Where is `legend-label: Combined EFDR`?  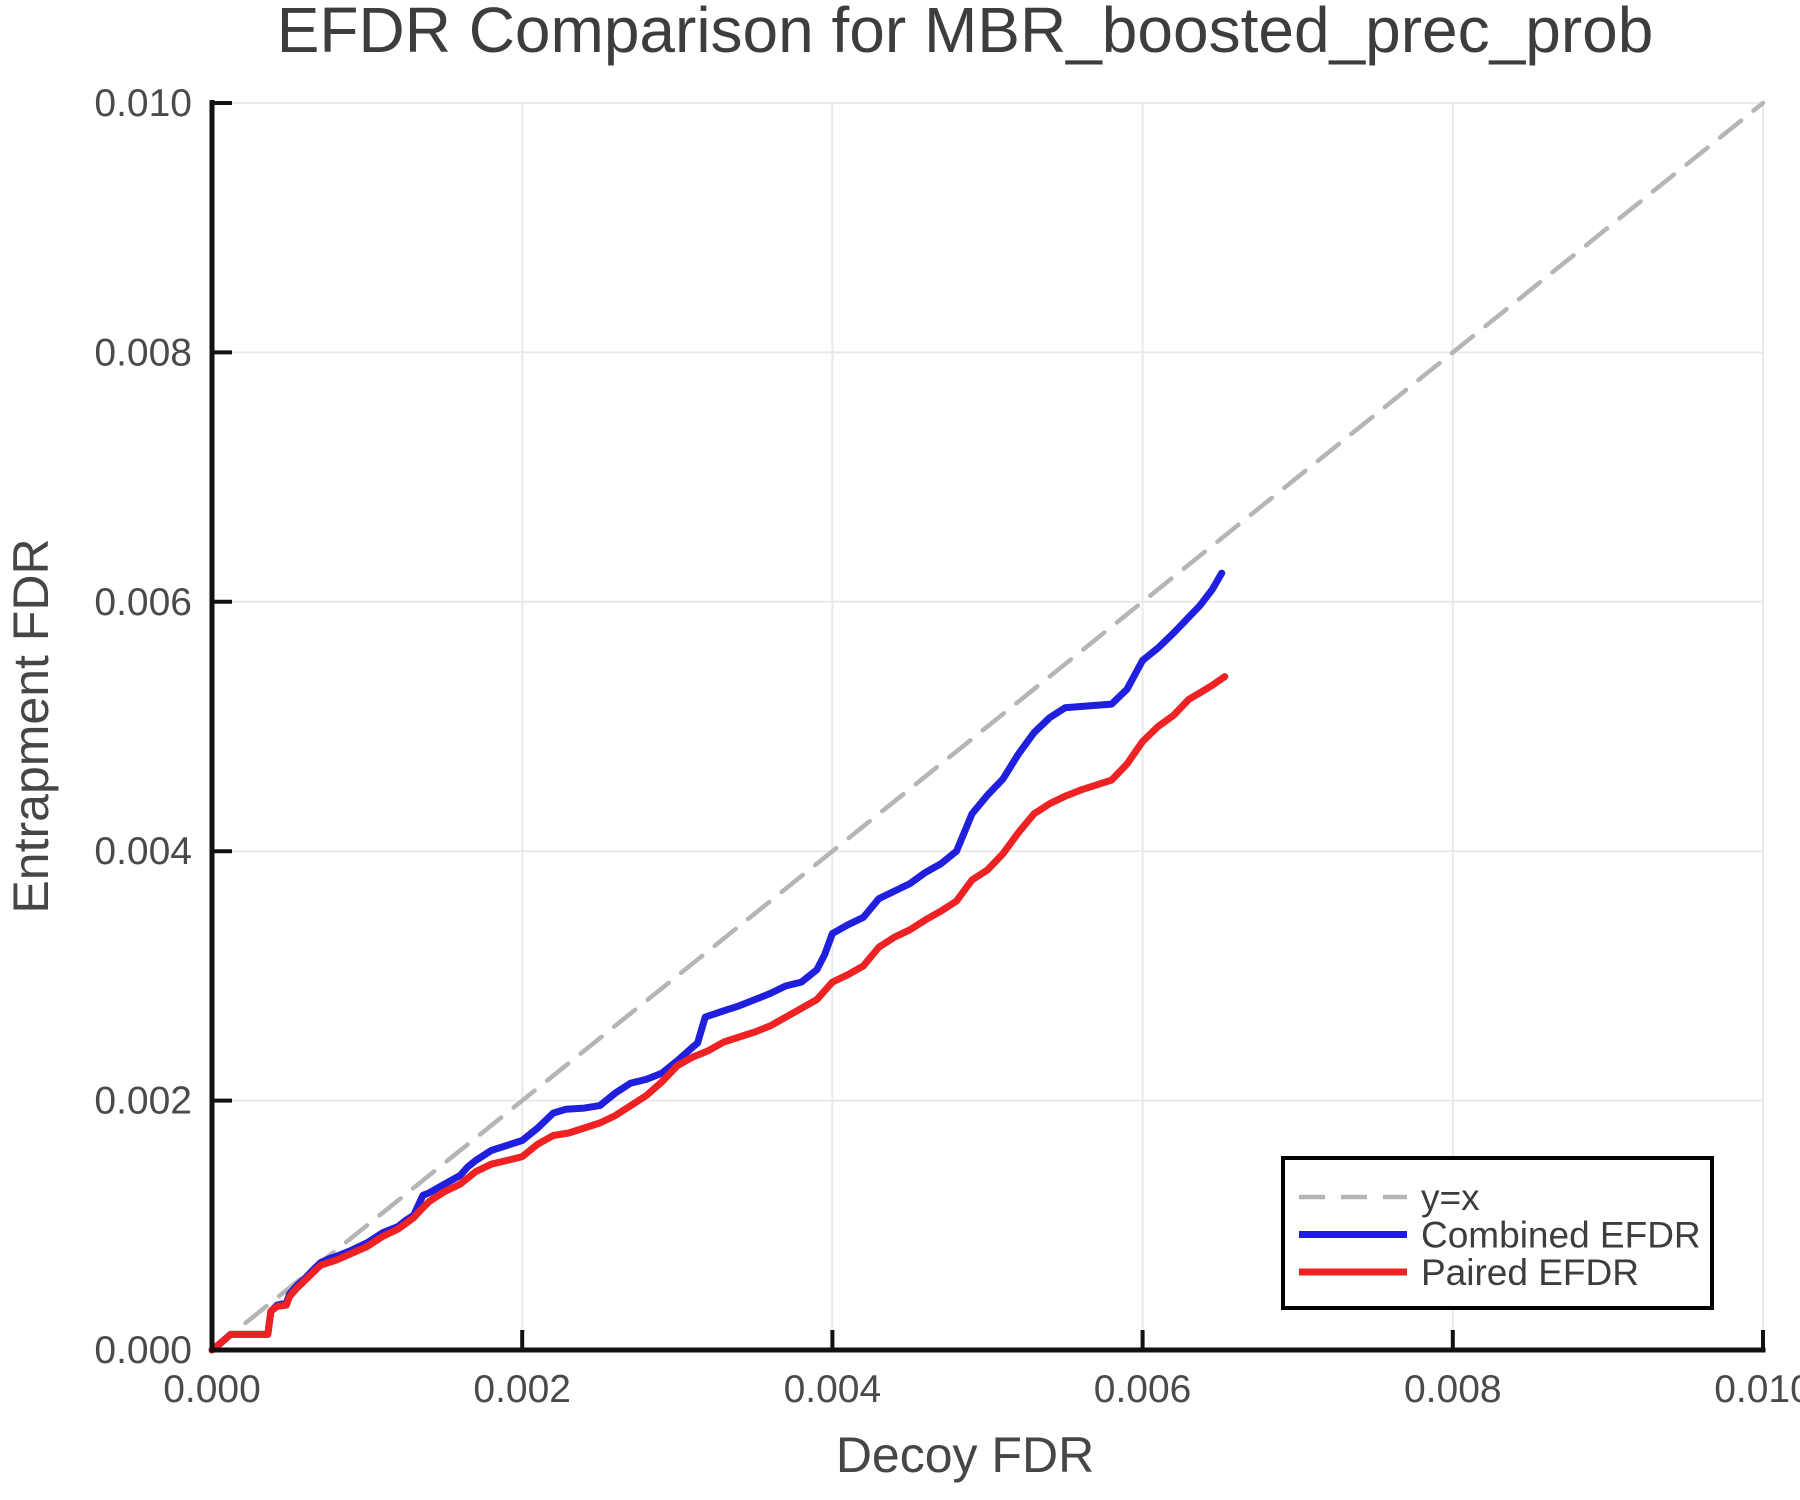 legend-label: Combined EFDR is located at coordinates (1561, 1235).